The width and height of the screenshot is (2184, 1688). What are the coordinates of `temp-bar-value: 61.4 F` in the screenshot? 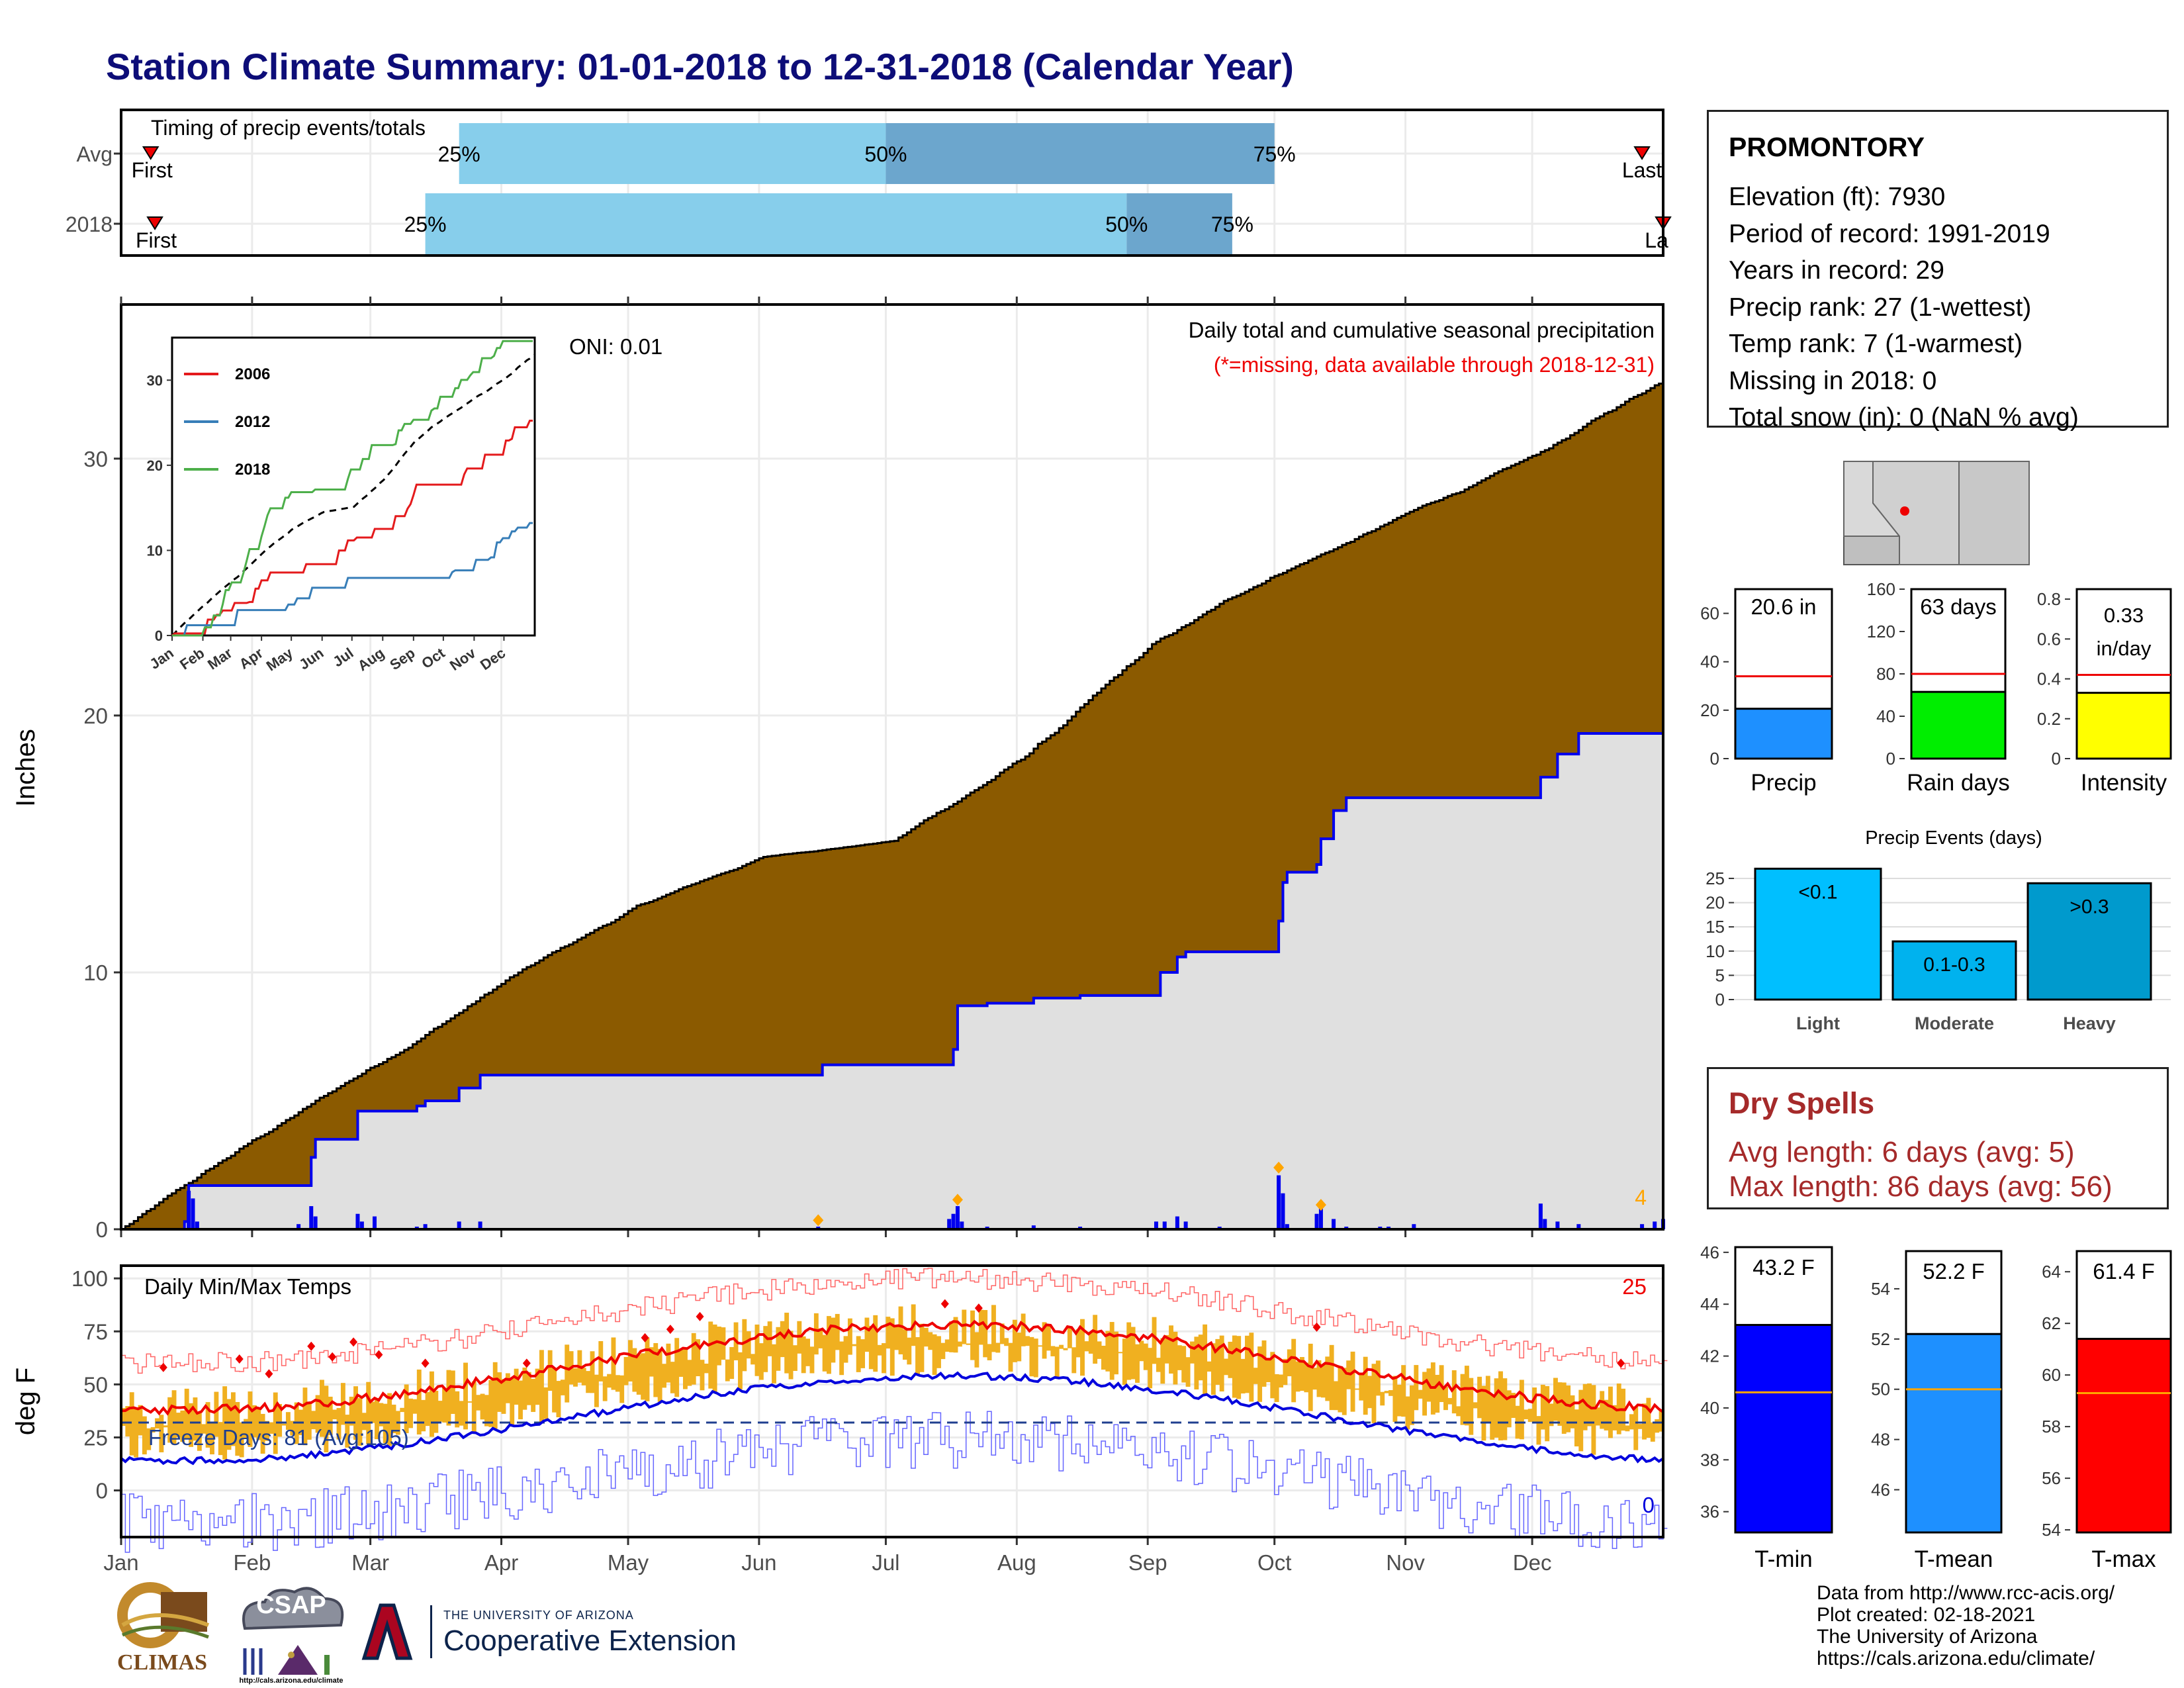 It's located at (2124, 1271).